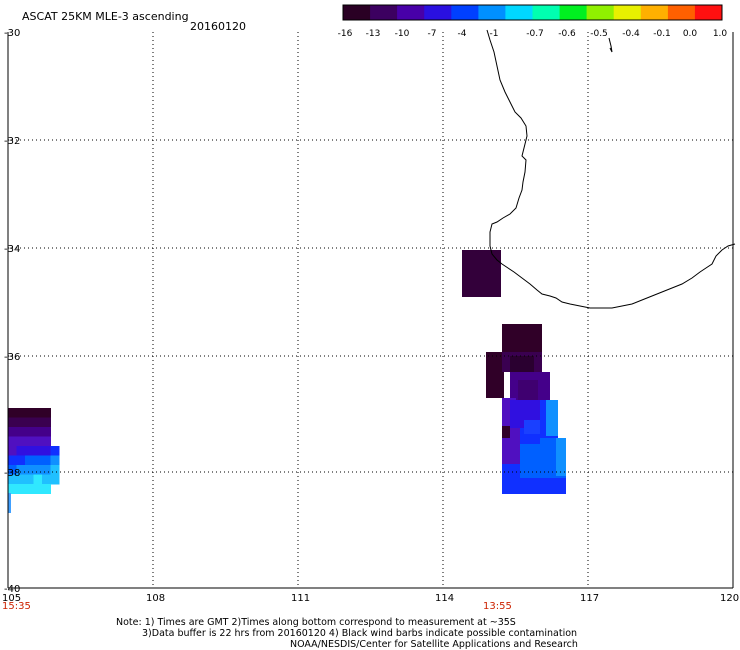 The image size is (740, 650). What do you see at coordinates (373, 34) in the screenshot?
I see `cb-tick-1: -13` at bounding box center [373, 34].